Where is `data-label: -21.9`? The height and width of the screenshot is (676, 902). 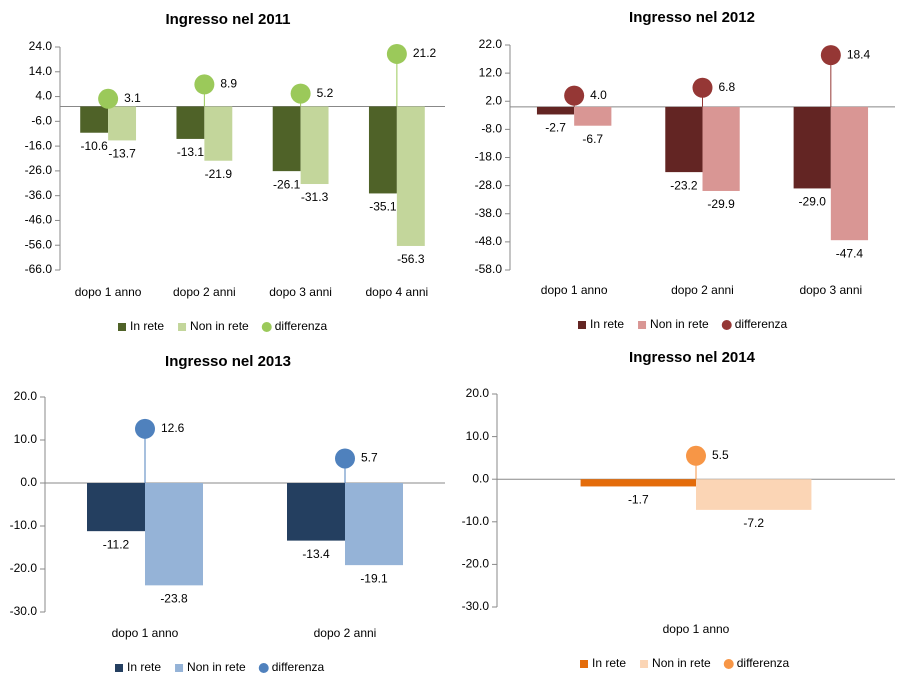
data-label: -21.9 is located at coordinates (219, 174).